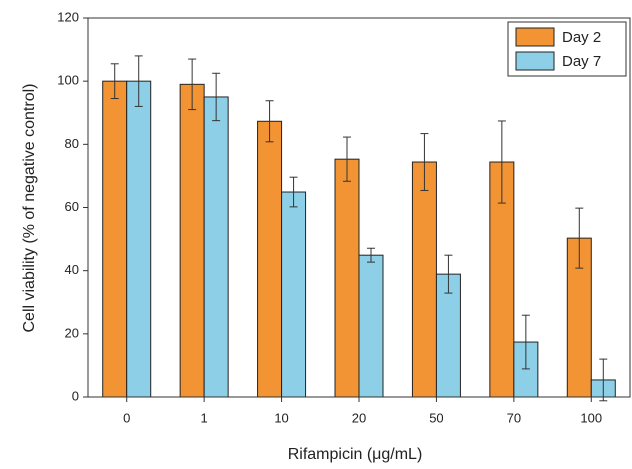  What do you see at coordinates (581, 37) in the screenshot?
I see `legend-label: Day 2` at bounding box center [581, 37].